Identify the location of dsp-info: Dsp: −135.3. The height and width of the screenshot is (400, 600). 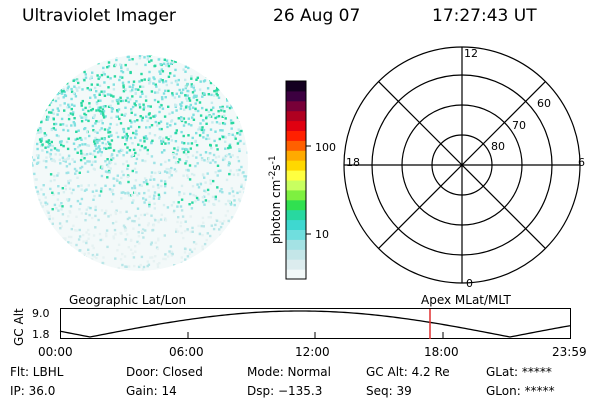
(285, 391).